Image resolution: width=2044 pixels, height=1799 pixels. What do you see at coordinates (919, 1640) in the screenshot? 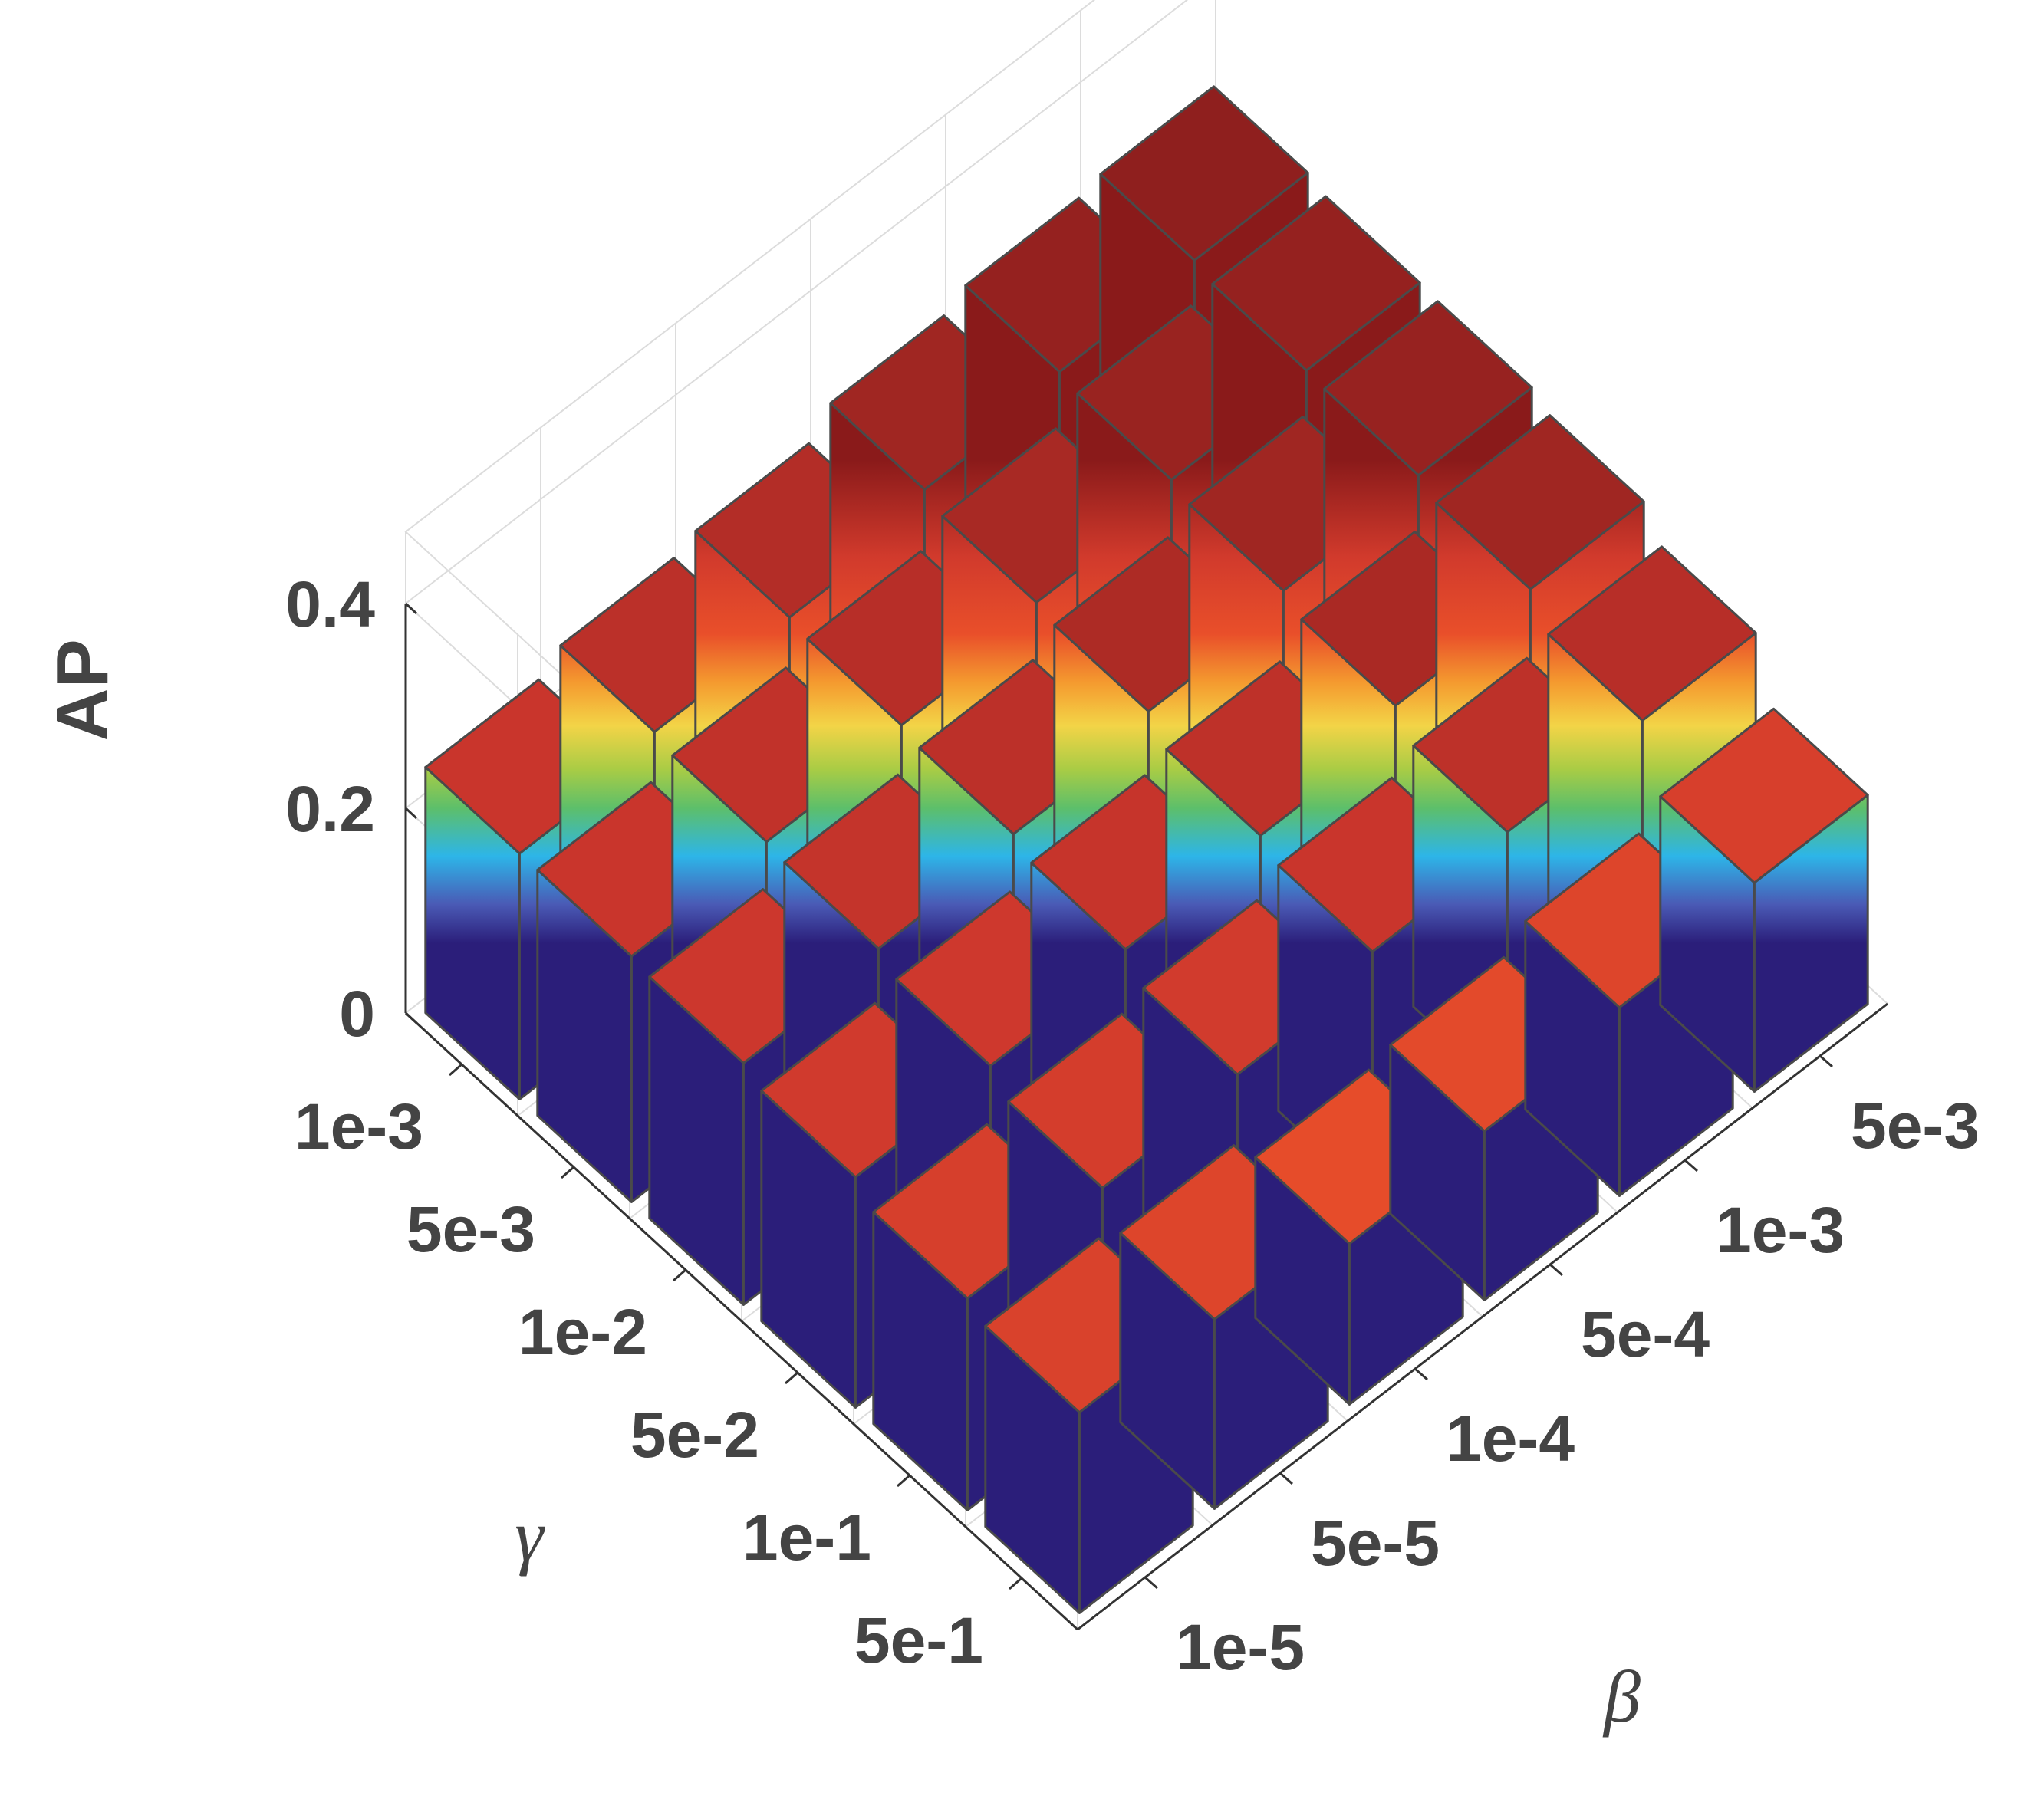
I see `gamma-tick-label: 5e-1` at bounding box center [919, 1640].